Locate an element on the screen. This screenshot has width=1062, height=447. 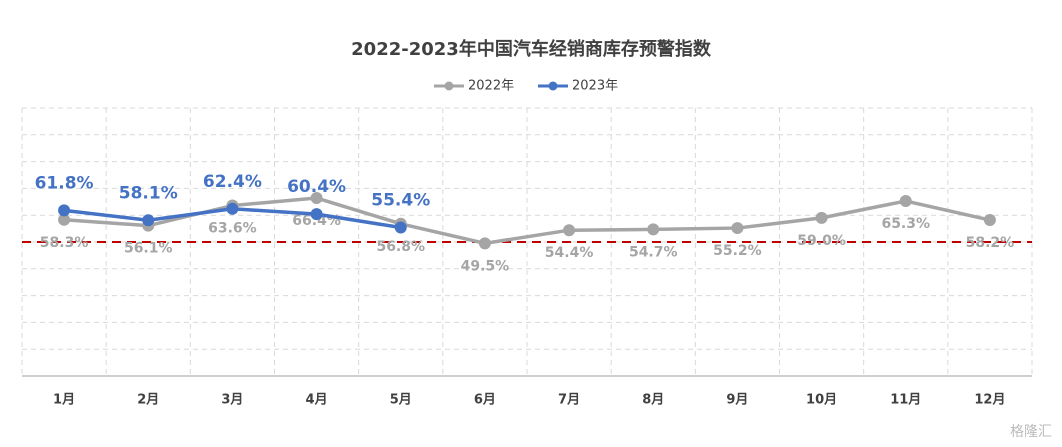
data-label: 58.3% is located at coordinates (64, 243).